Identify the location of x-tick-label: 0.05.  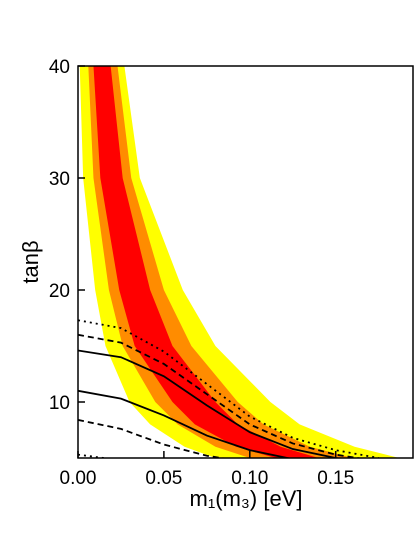
(163, 478).